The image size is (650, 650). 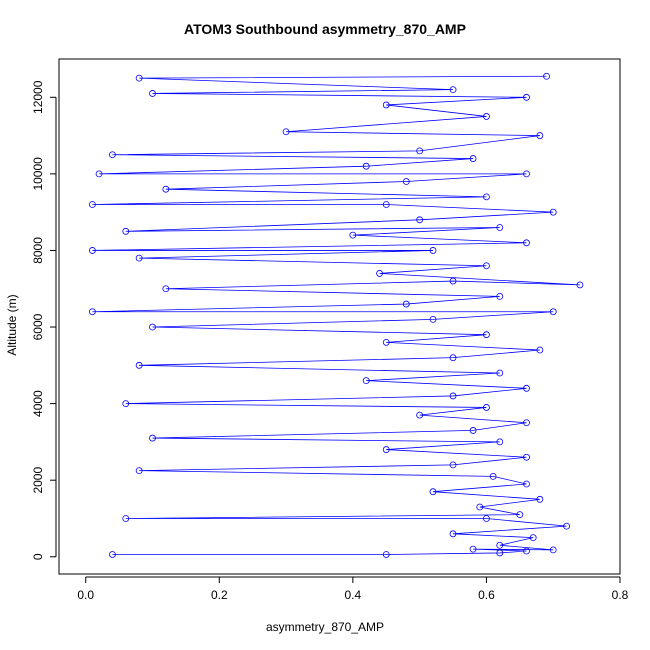 What do you see at coordinates (325, 29) in the screenshot?
I see `chart-title: ATOM3 Southbound asymmetry_870_AMP` at bounding box center [325, 29].